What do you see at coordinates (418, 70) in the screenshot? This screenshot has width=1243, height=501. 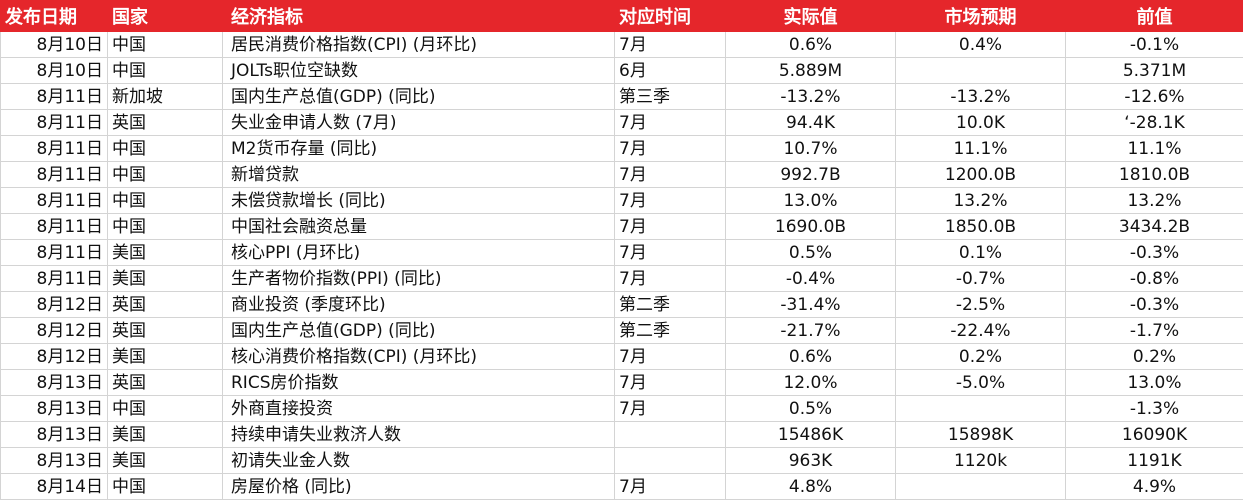 I see `cell-indicator: JOLTs职位空缺数` at bounding box center [418, 70].